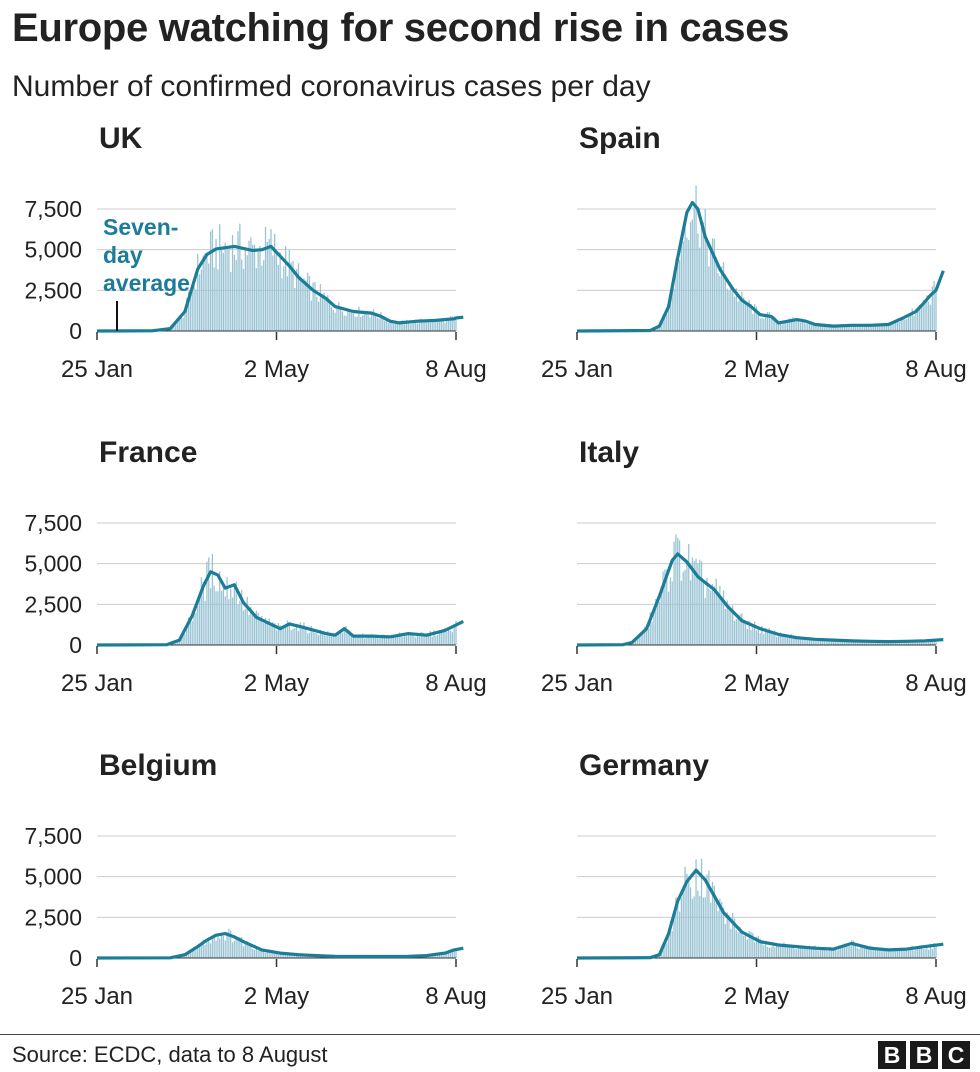  Describe the element at coordinates (146, 283) in the screenshot. I see `annotation-label: average` at that location.